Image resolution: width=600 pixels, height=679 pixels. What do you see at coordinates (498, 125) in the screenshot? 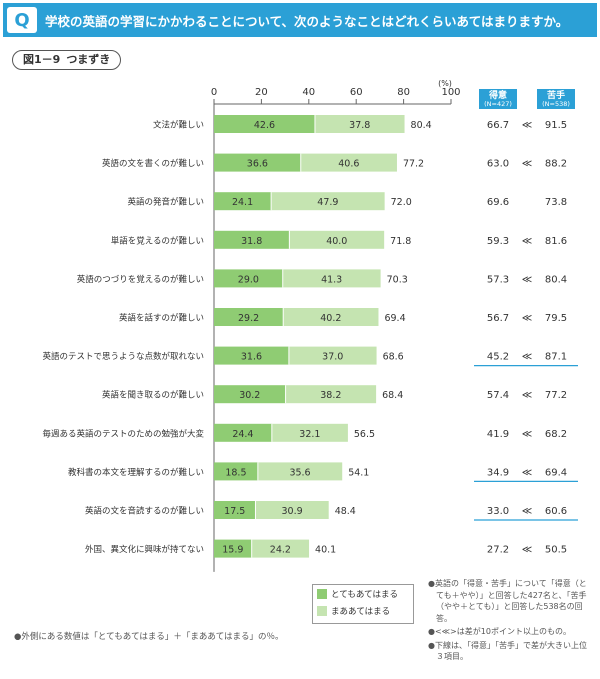
I see `good-value: 66.7` at bounding box center [498, 125].